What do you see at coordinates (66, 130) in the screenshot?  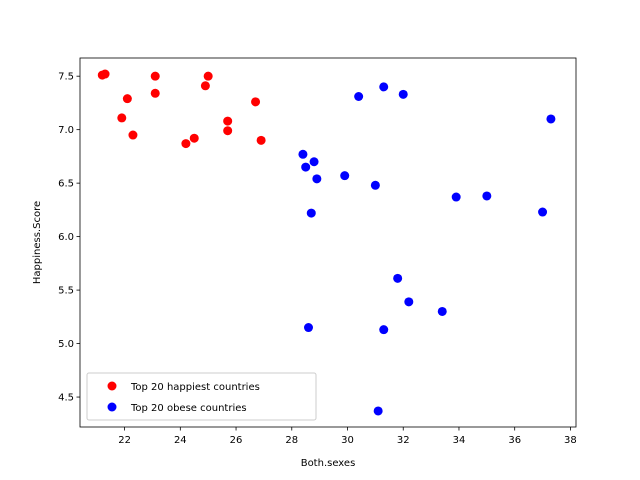 I see `y-tick-label: 7.0` at bounding box center [66, 130].